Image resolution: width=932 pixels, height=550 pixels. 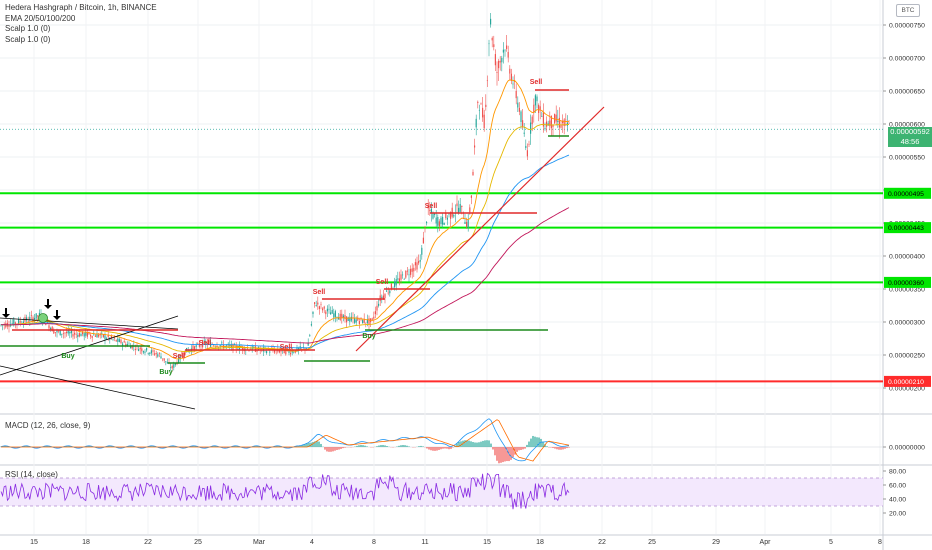 I want to click on indicator-scalp-2: Scalp 1.0 (0), so click(x=28, y=39).